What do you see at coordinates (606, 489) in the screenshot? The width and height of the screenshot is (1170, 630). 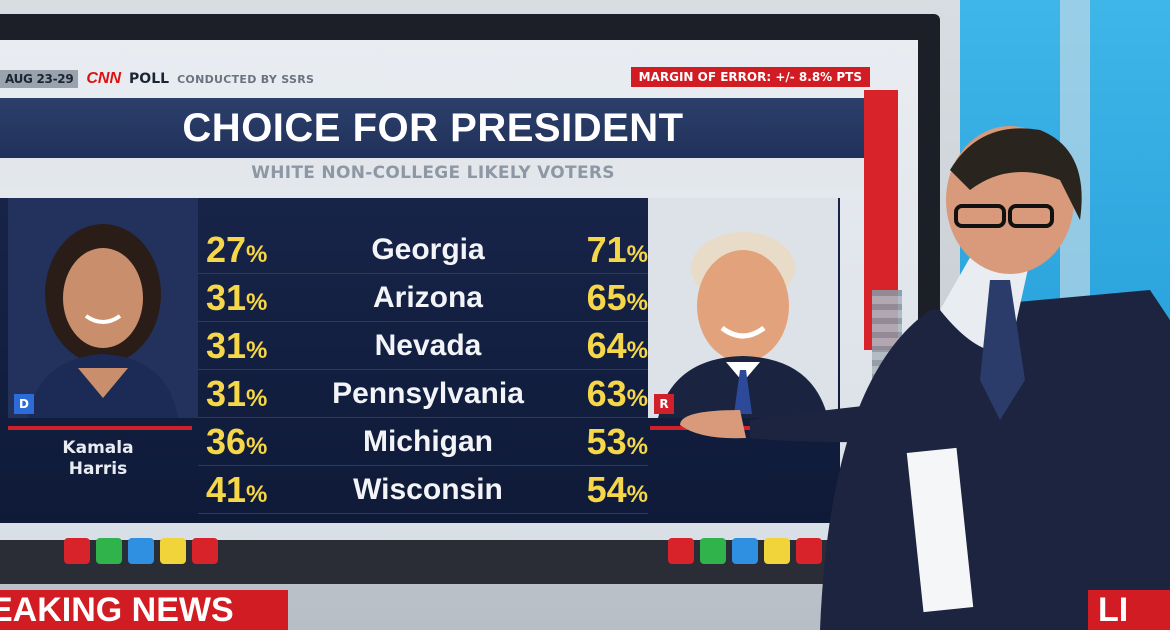 I see `right-percent-value: 54` at bounding box center [606, 489].